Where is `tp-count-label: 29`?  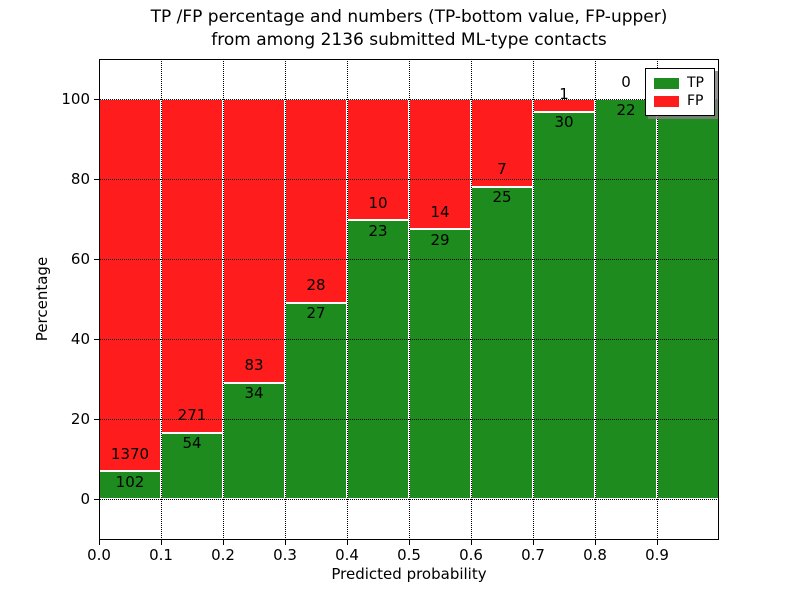
tp-count-label: 29 is located at coordinates (440, 239).